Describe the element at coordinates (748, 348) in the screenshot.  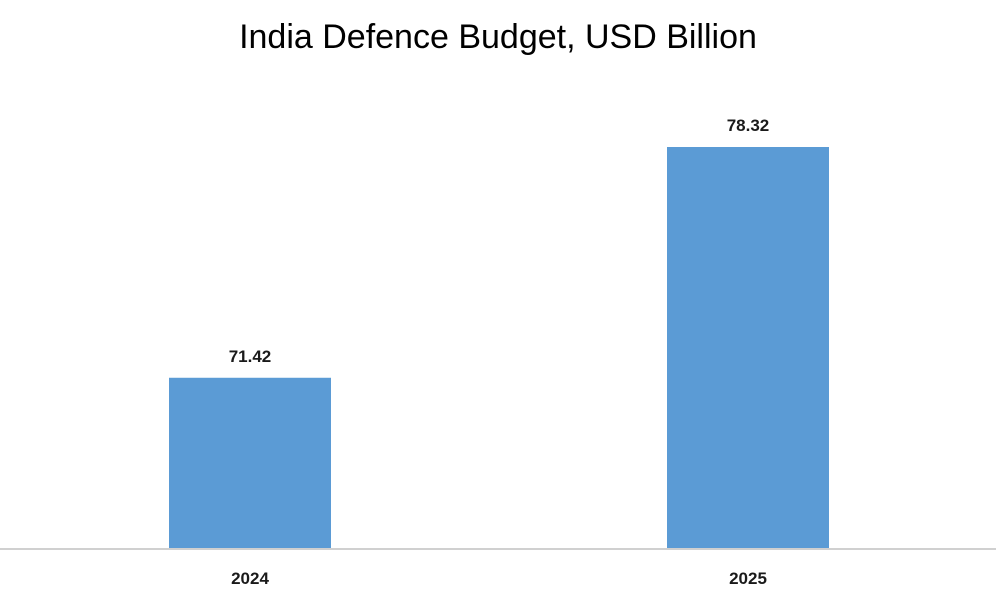
I see `bar-2025` at that location.